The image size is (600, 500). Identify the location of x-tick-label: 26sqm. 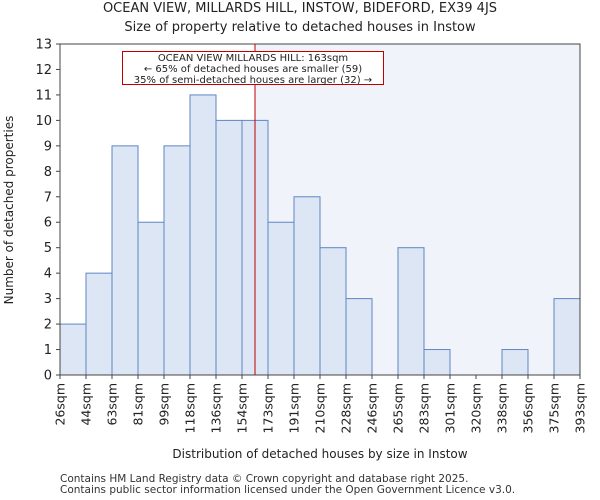
(60, 404).